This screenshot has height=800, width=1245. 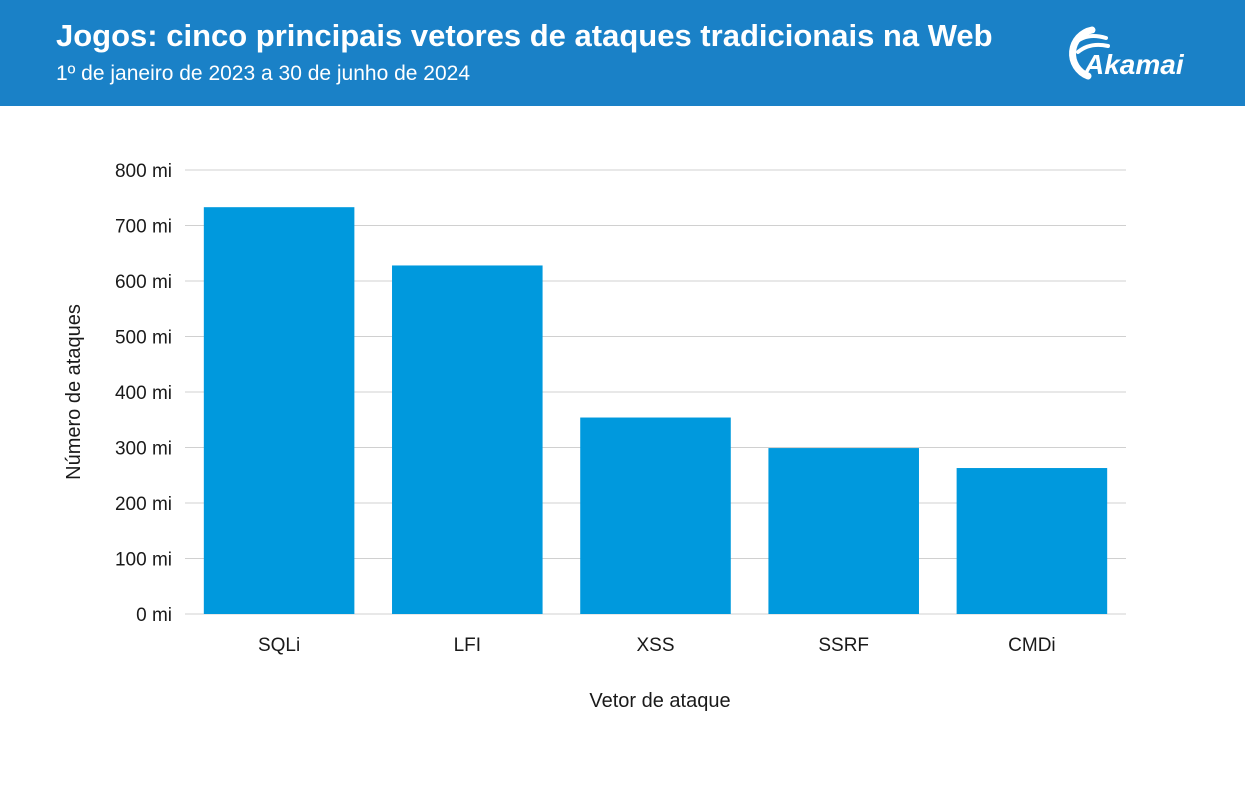 I want to click on y-tick-label: 100 mi, so click(x=143, y=560).